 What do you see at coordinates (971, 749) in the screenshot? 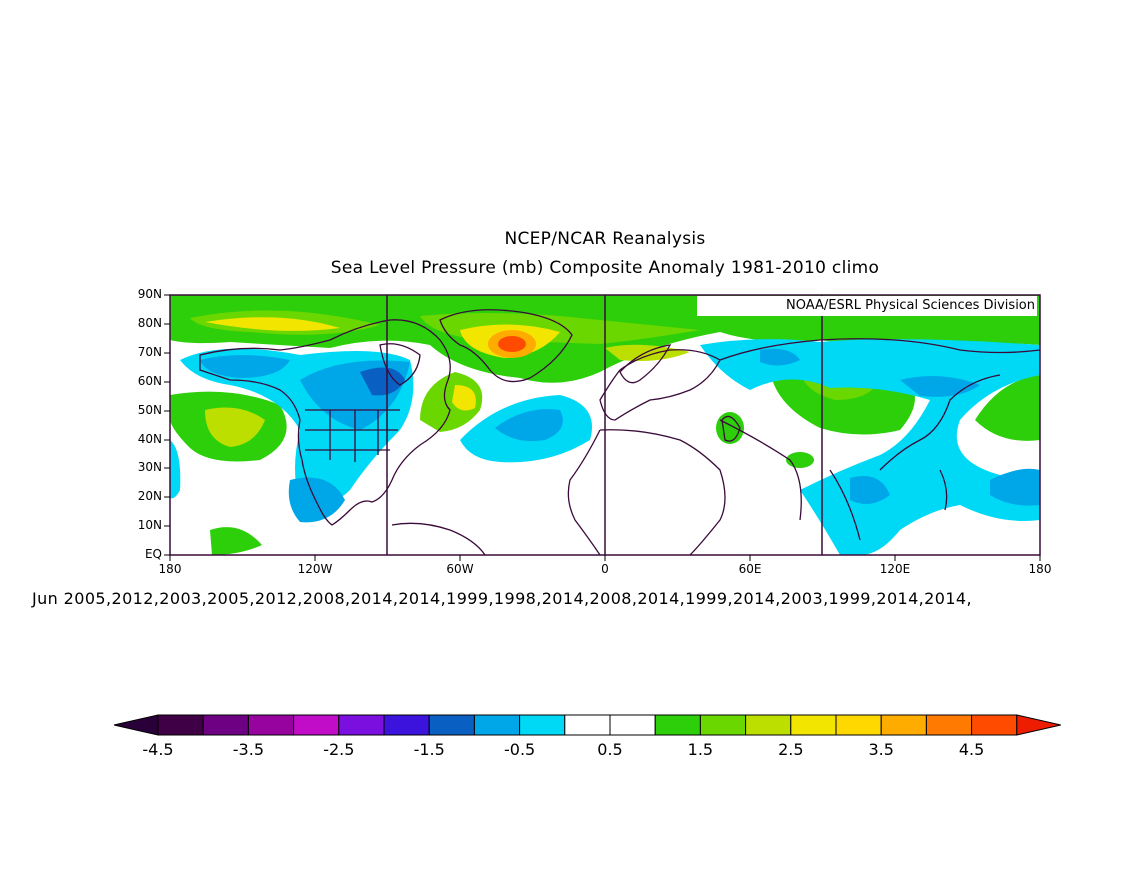
I see `colorbar-label: 4.5` at bounding box center [971, 749].